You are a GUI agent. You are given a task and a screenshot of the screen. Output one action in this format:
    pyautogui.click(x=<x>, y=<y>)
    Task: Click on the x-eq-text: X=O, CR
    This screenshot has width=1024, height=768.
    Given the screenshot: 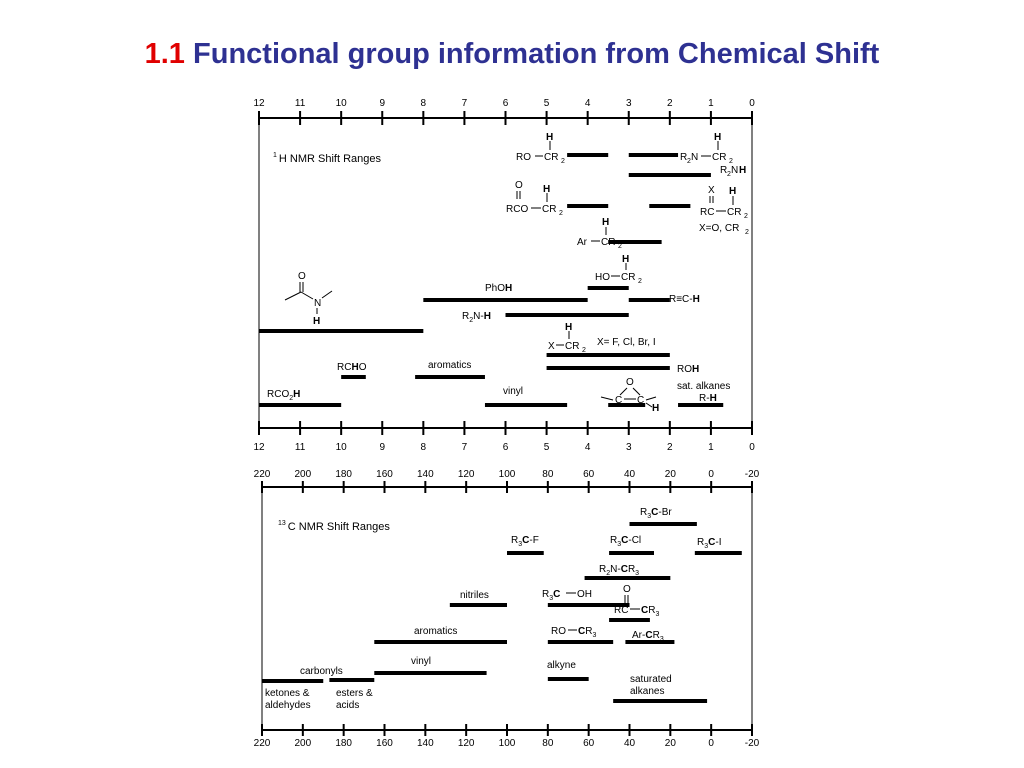 What is the action you would take?
    pyautogui.click(x=719, y=228)
    